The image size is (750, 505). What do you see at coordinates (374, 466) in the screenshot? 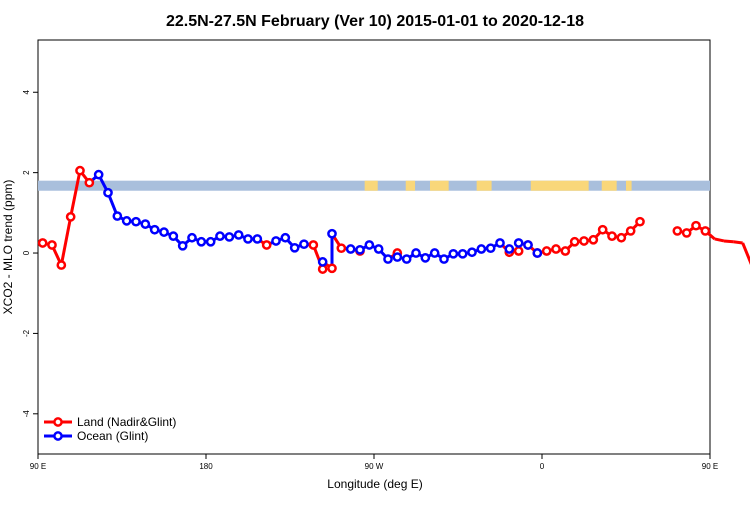
I see `x-tick-label: 90 W` at bounding box center [374, 466].